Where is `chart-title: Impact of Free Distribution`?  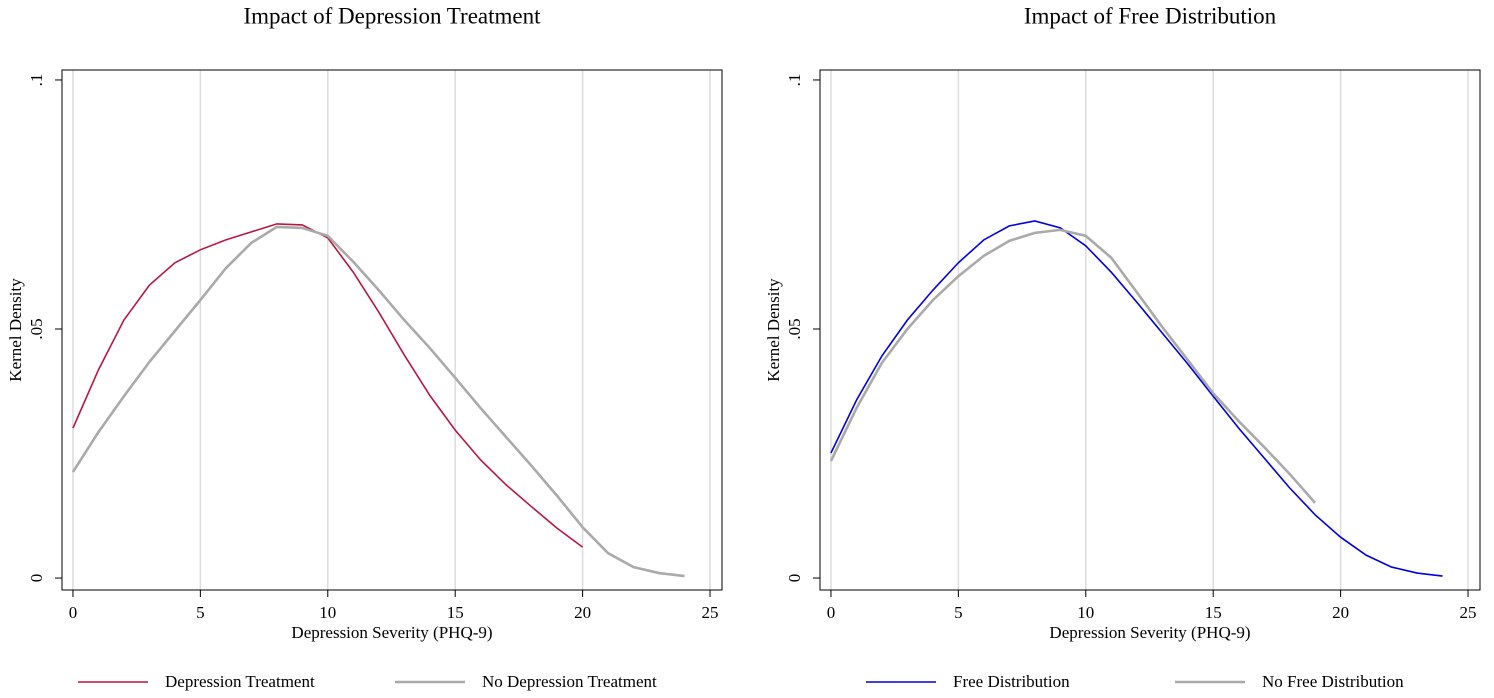
chart-title: Impact of Free Distribution is located at coordinates (1150, 15).